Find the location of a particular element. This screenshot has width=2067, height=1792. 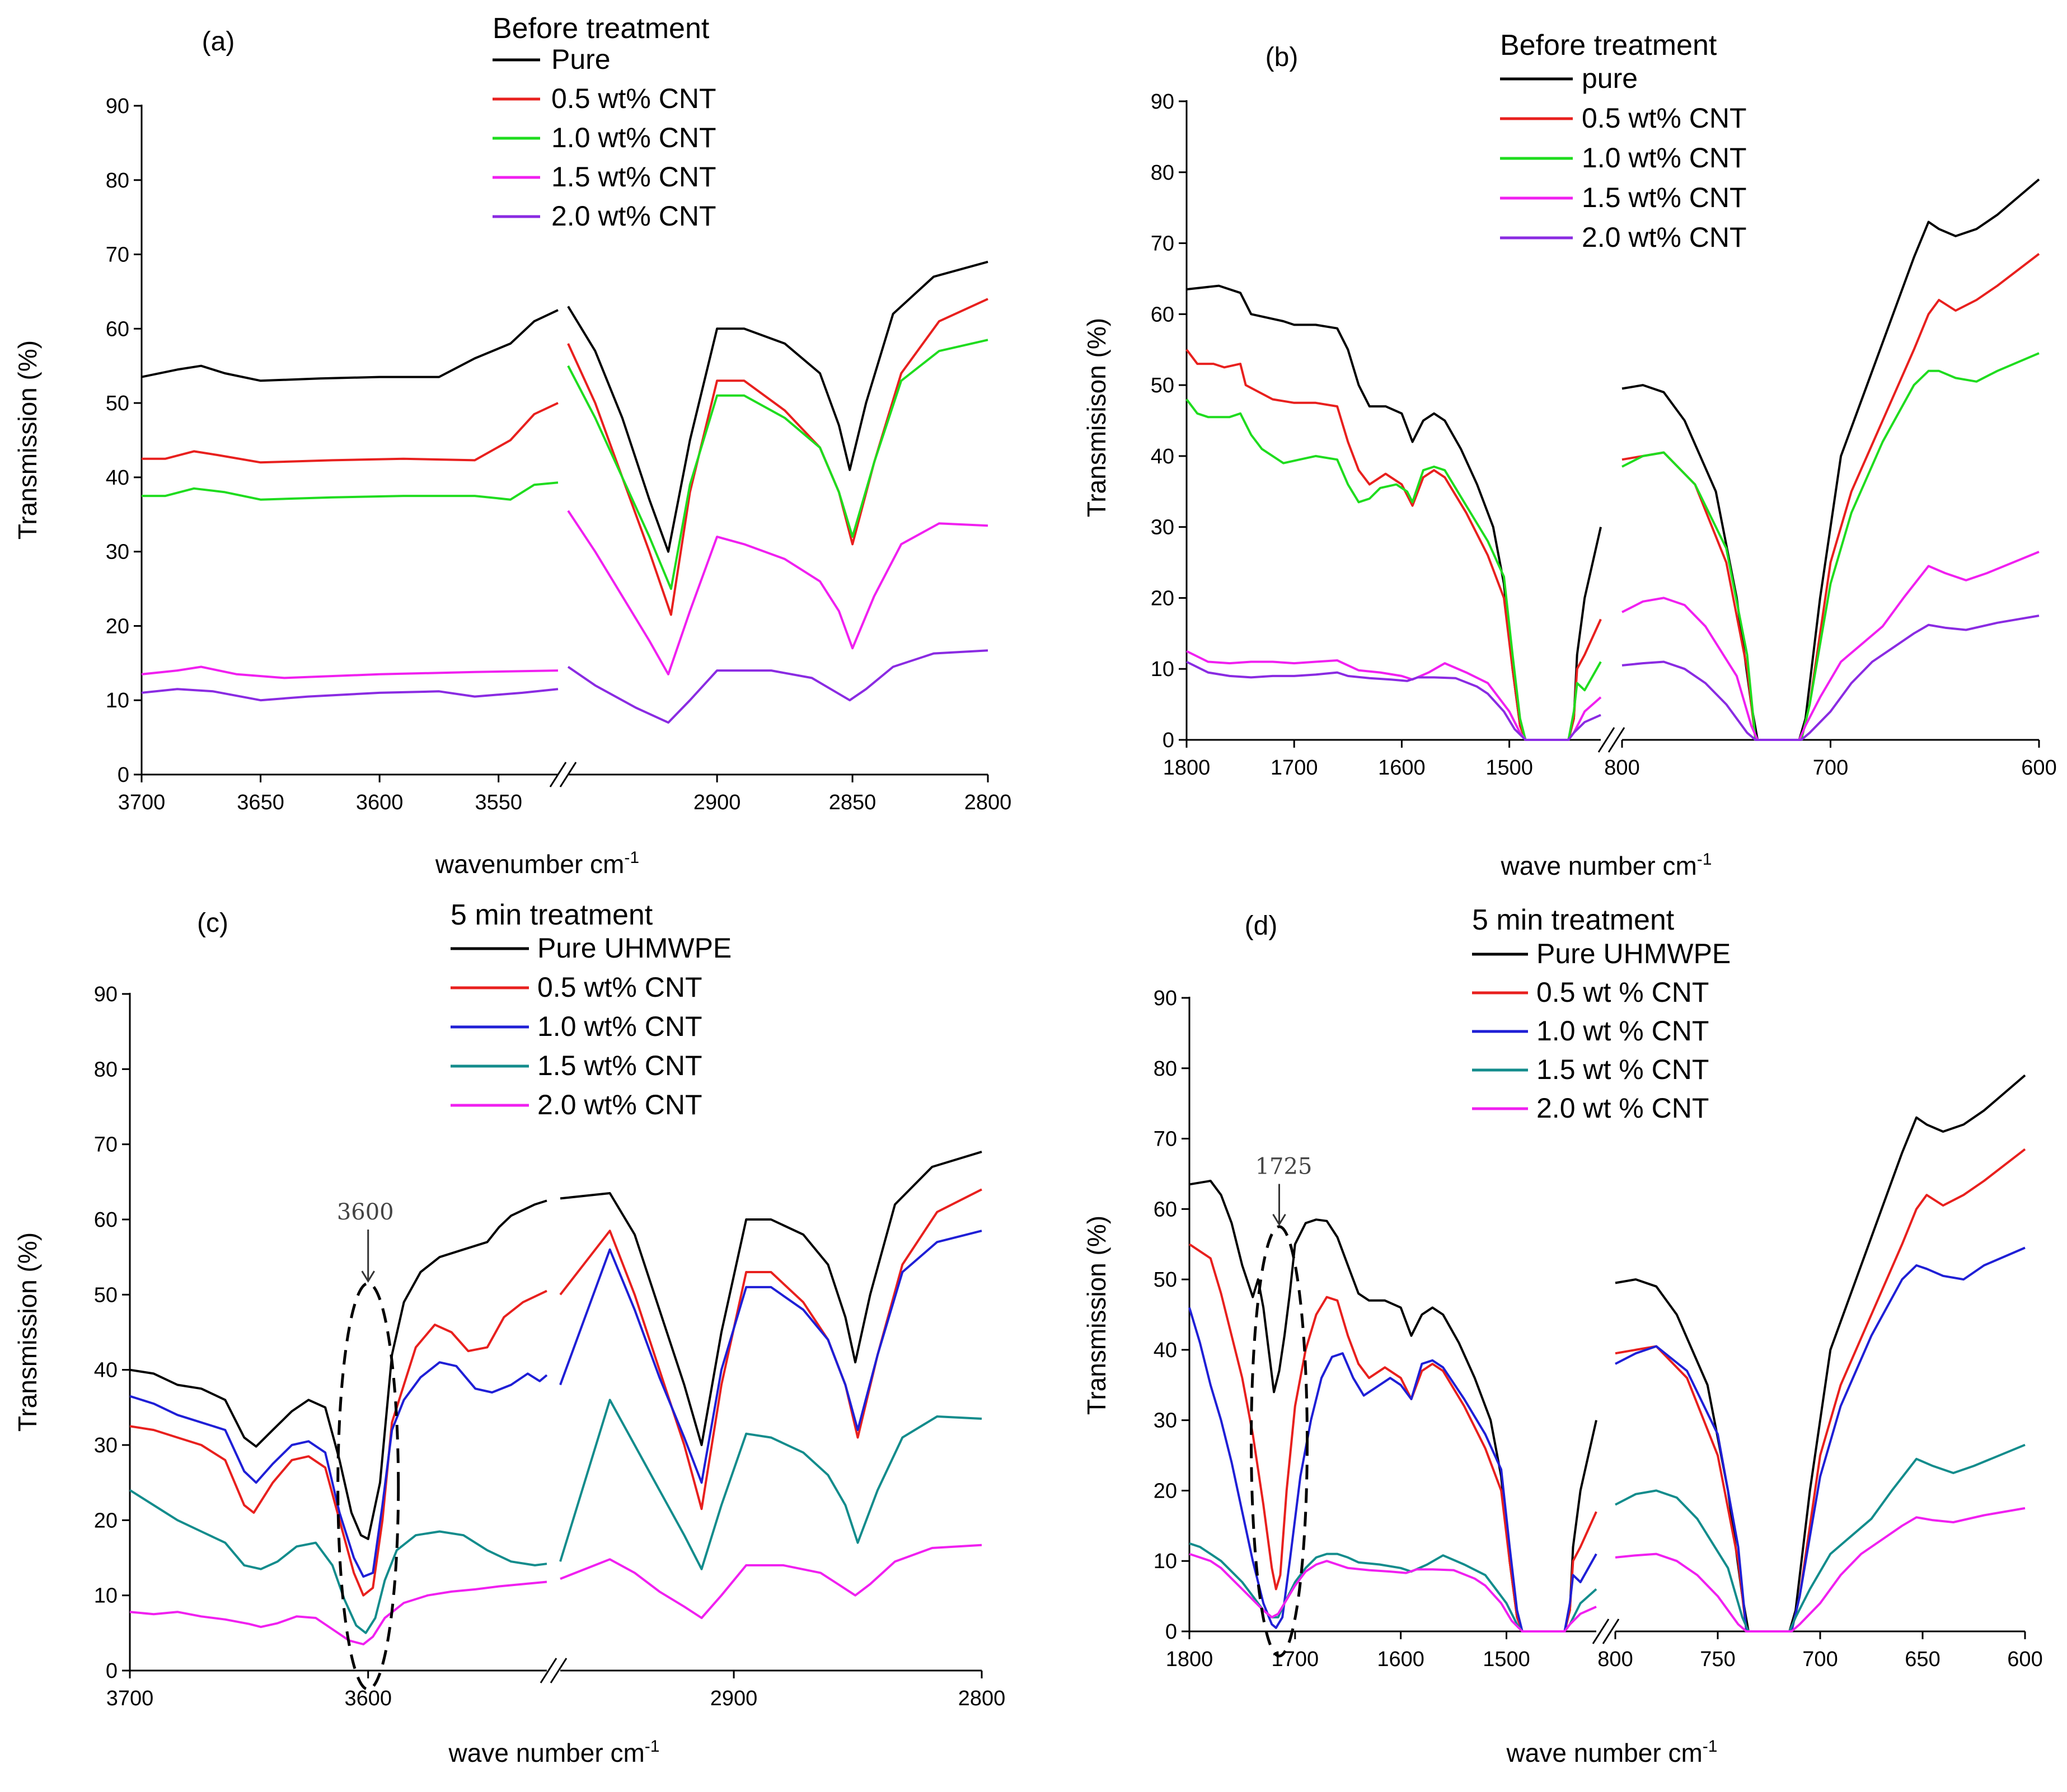

legend-label: Pure UHMWPE is located at coordinates (1633, 953).